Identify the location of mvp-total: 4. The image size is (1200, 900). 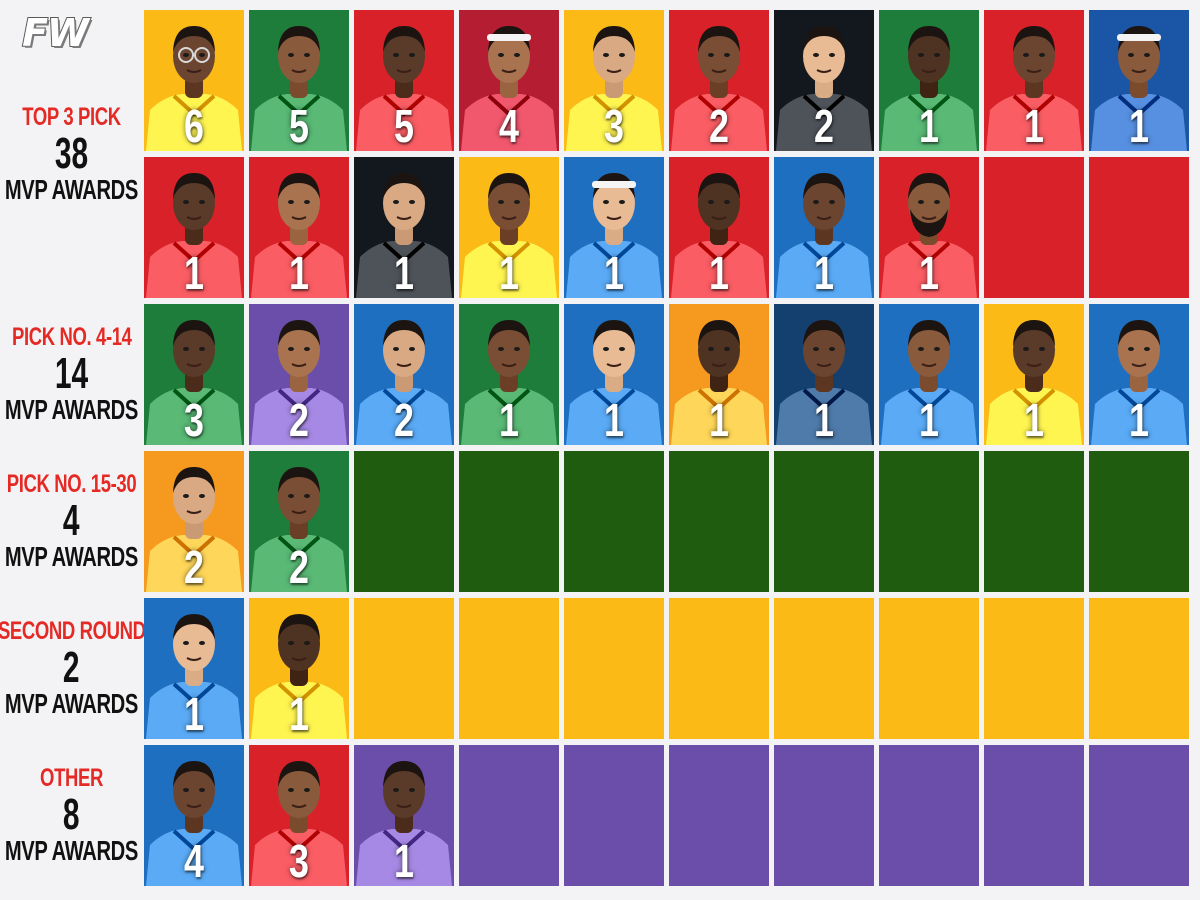
(71, 520).